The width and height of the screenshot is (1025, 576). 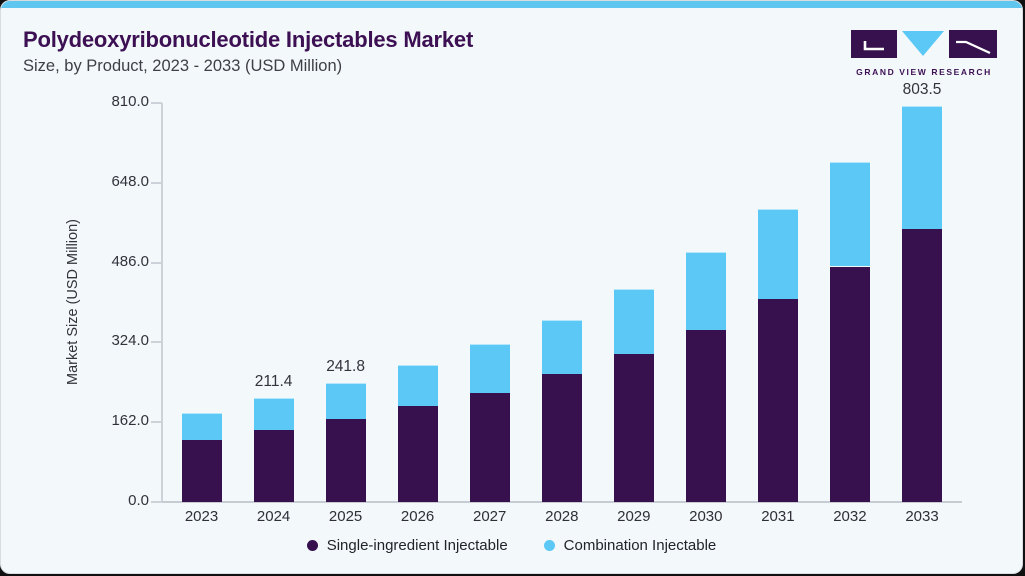 I want to click on x-axis-label-2025: 2025, so click(x=345, y=516).